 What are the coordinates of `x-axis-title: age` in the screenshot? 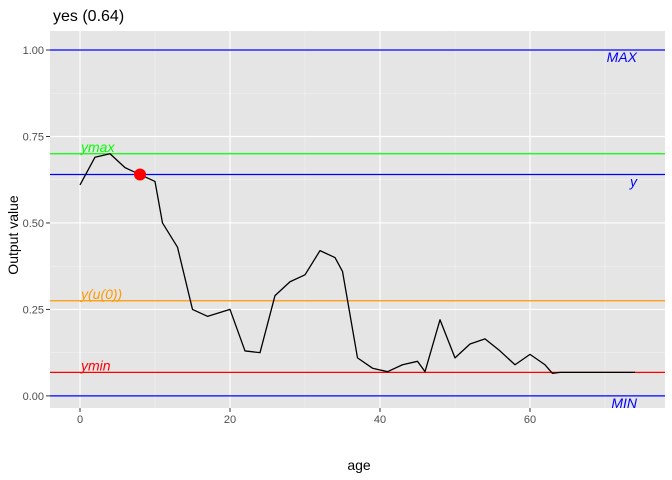 It's located at (359, 465).